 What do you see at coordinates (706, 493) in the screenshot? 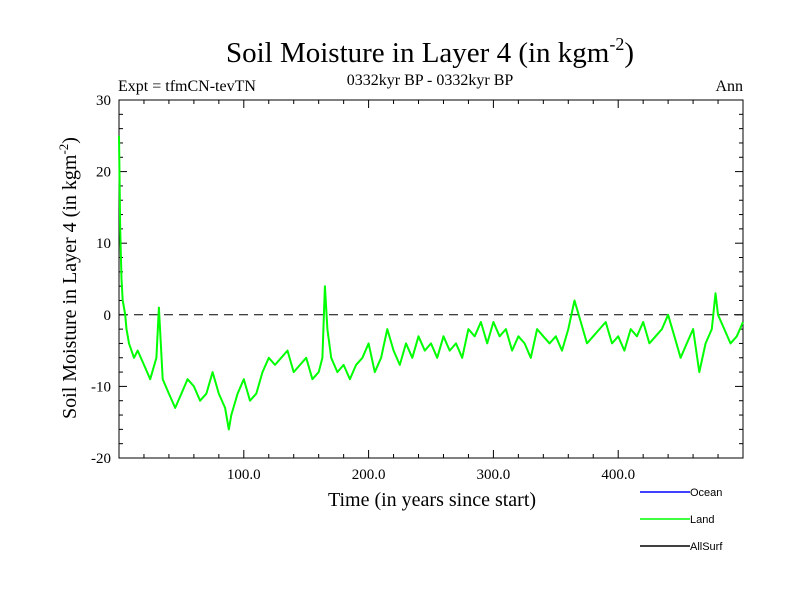
I see `legend-label-ocean: Ocean` at bounding box center [706, 493].